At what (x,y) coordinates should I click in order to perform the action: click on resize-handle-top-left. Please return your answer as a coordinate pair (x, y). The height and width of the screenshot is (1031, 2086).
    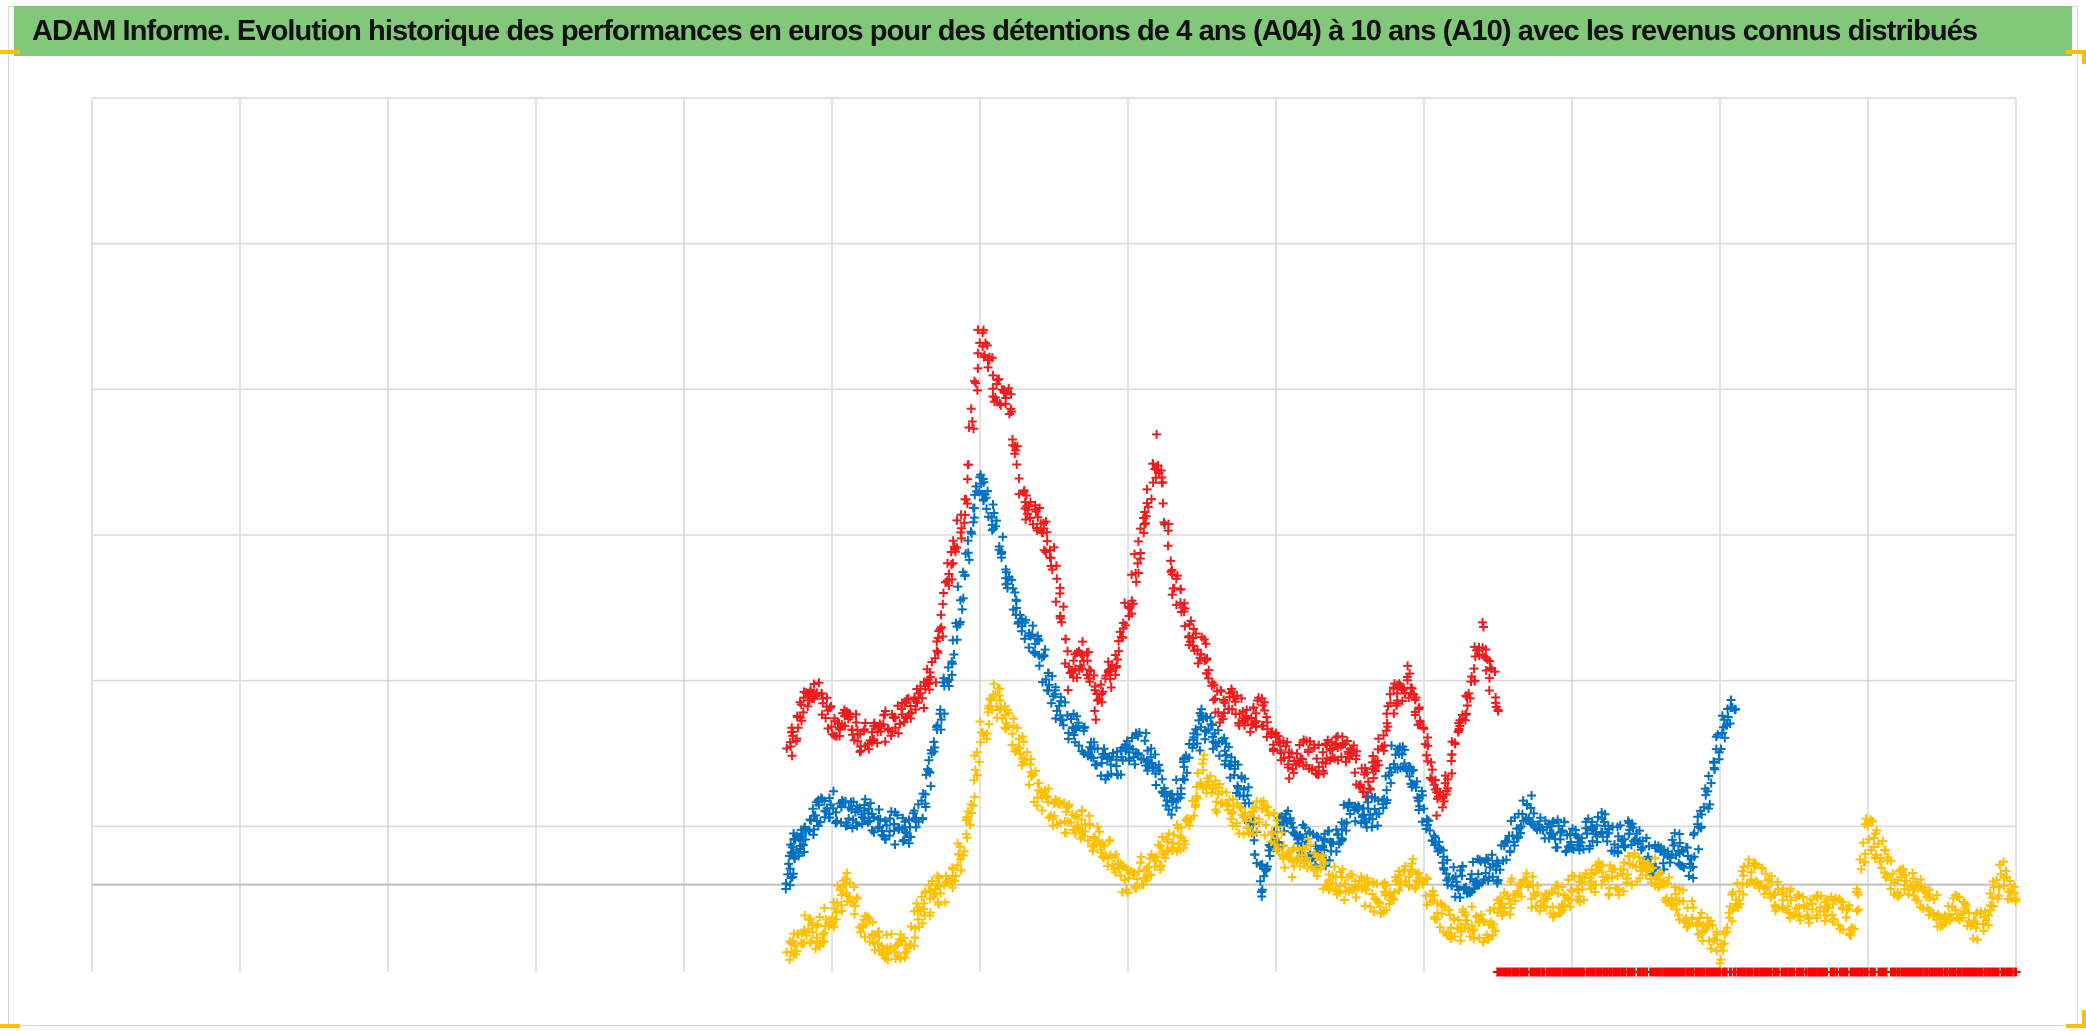
    Looking at the image, I should click on (10, 52).